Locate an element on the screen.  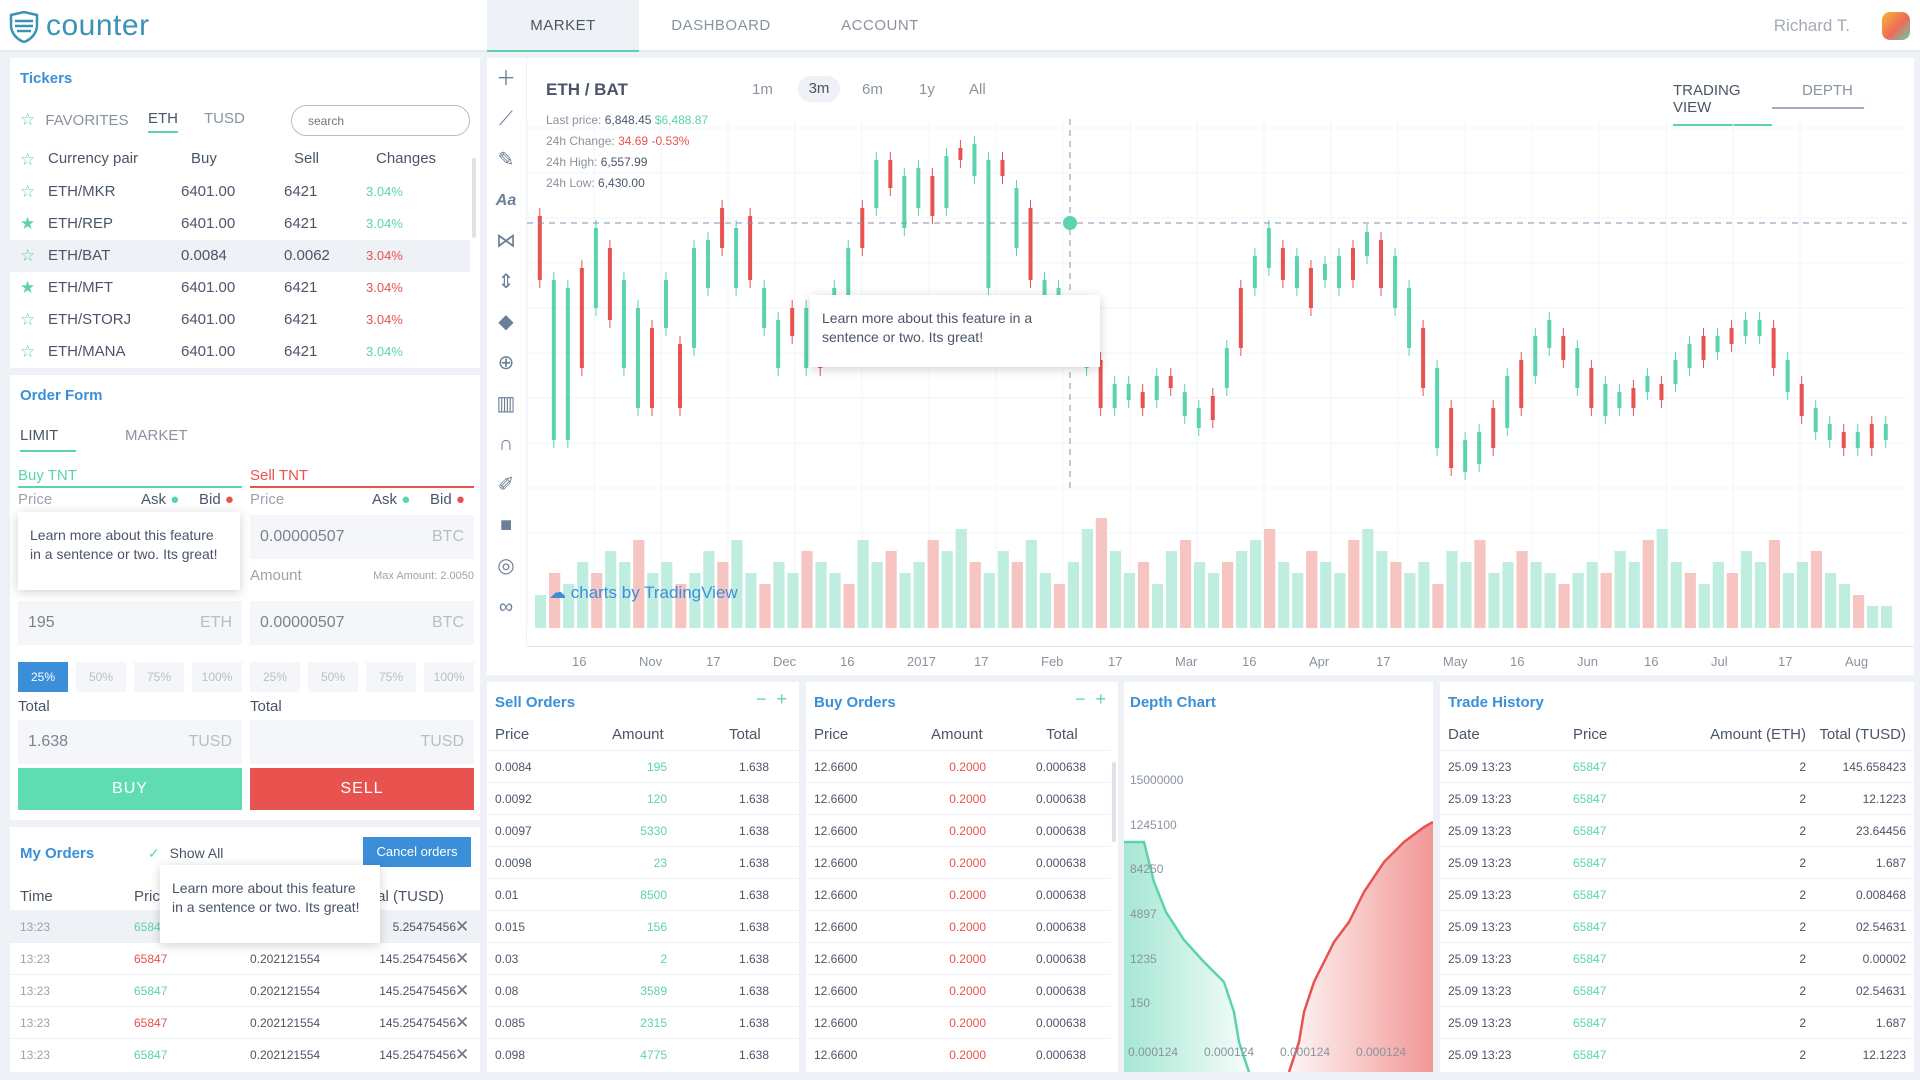
tab-favorites: ☆ FAVORITES is located at coordinates (74, 119).